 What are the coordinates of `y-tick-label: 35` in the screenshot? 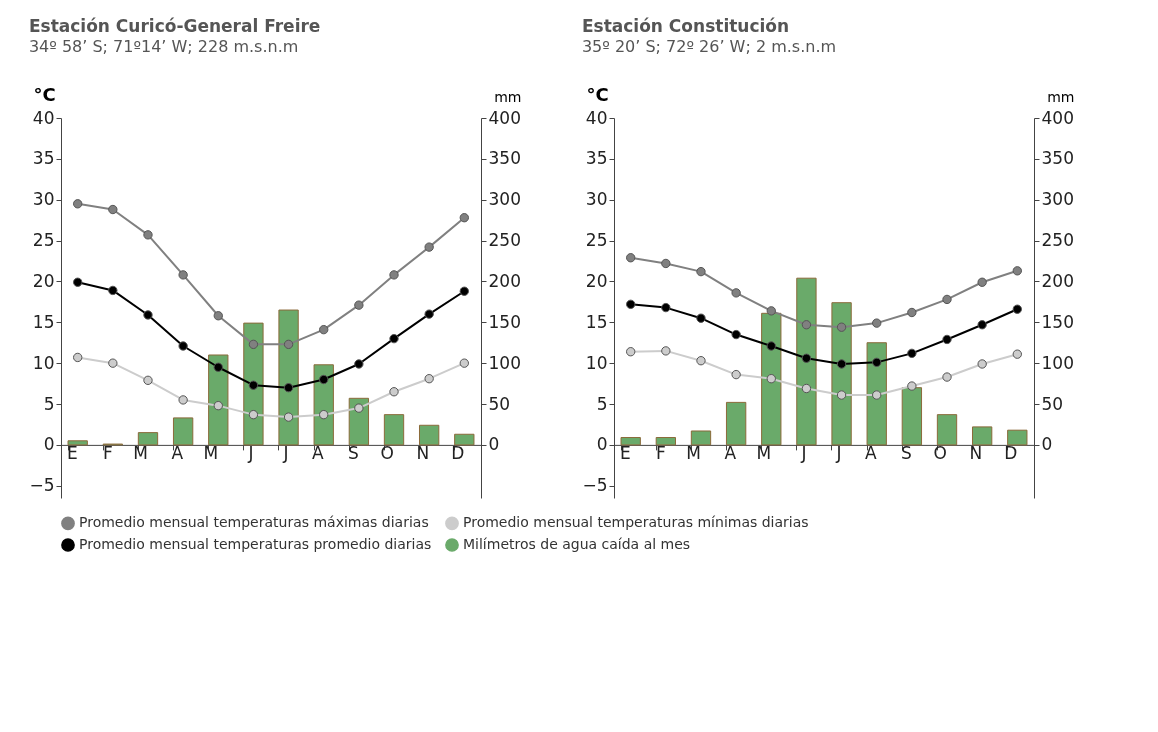 It's located at (596, 158).